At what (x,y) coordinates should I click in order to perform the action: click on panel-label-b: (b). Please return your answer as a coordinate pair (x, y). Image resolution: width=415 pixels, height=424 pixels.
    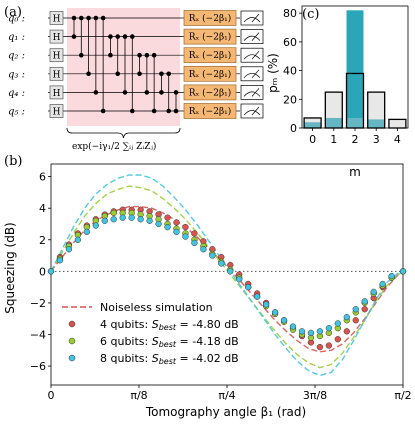
    Looking at the image, I should click on (13, 161).